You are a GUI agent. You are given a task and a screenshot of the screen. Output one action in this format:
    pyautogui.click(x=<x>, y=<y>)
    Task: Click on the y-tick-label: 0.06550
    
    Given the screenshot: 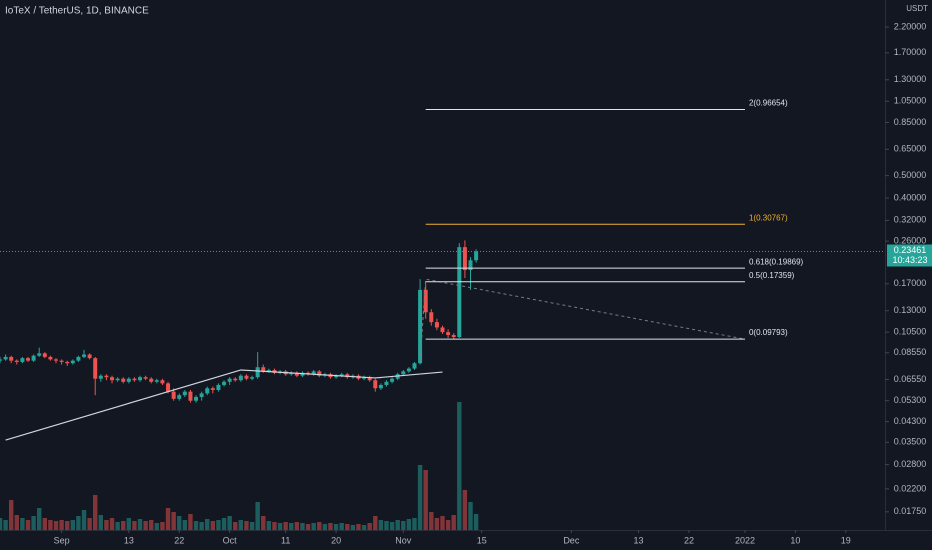 What is the action you would take?
    pyautogui.click(x=910, y=379)
    